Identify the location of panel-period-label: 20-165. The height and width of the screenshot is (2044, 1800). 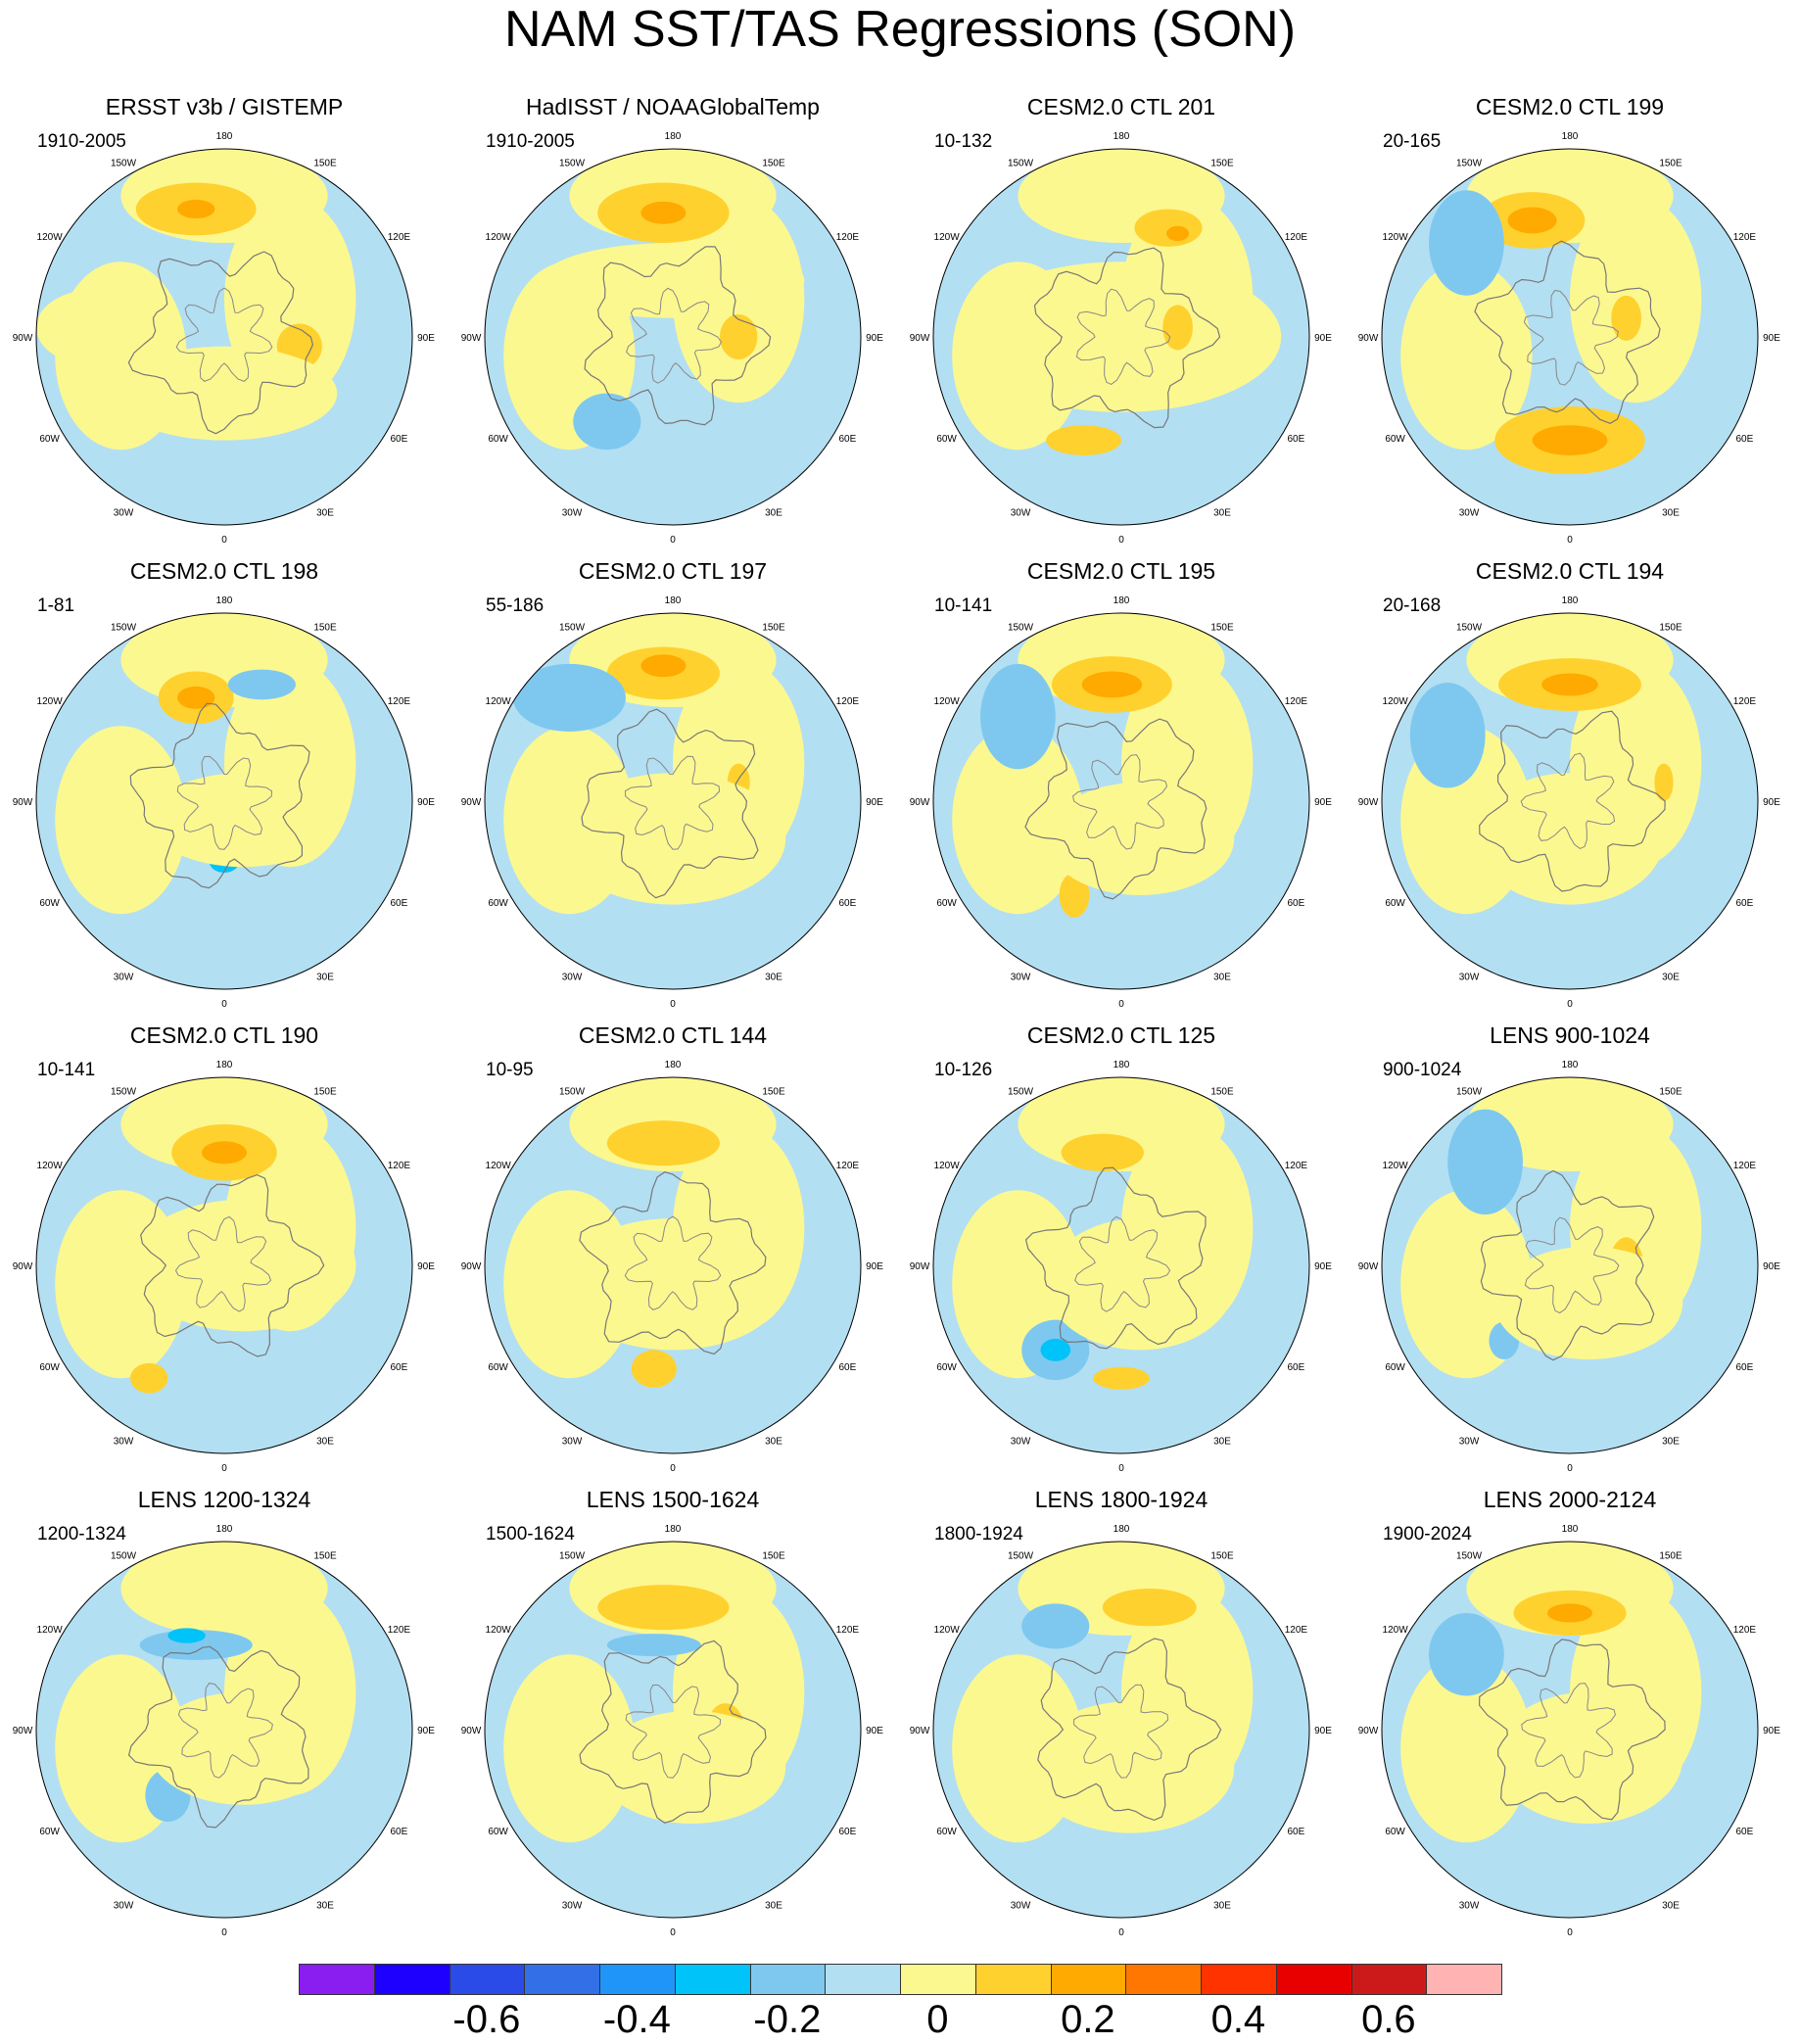
(1412, 141).